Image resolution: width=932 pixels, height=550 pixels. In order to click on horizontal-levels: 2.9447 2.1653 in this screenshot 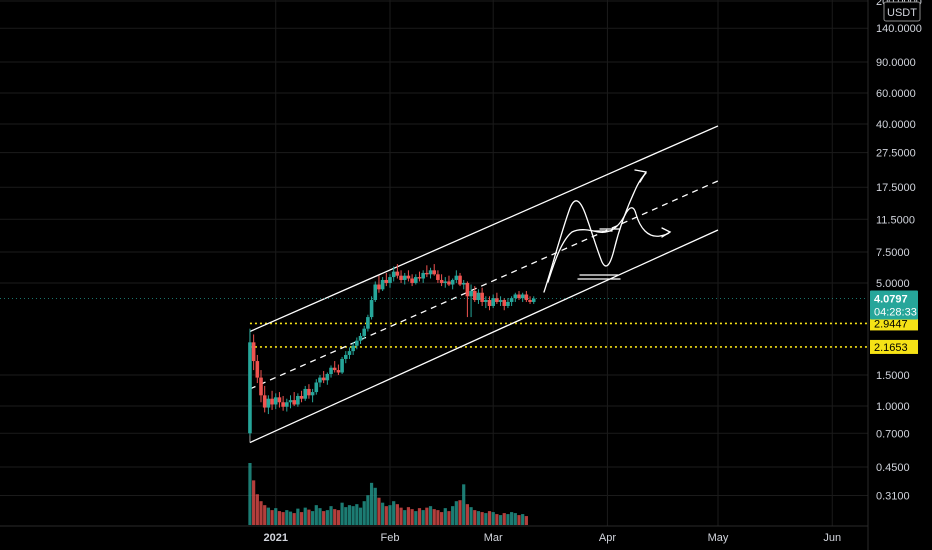, I will do `click(583, 335)`.